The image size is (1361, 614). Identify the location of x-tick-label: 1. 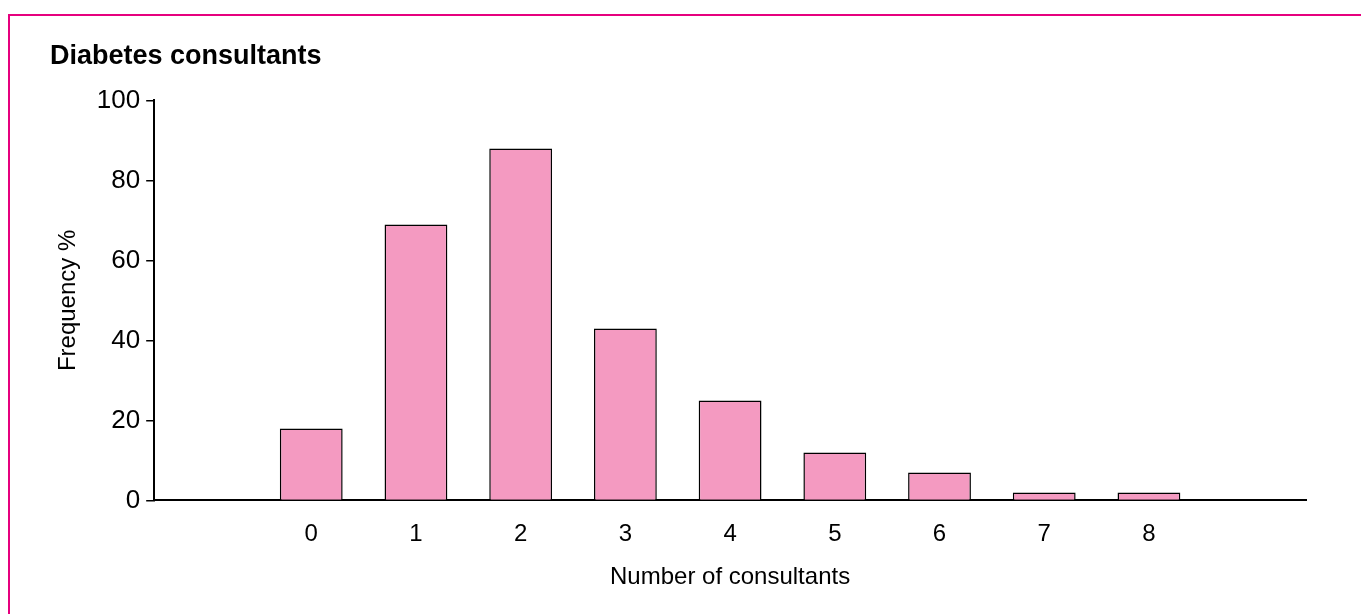
(416, 533).